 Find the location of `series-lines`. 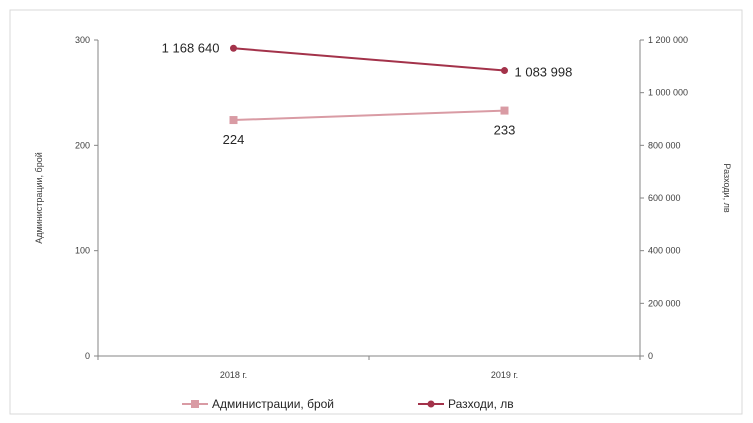

series-lines is located at coordinates (369, 84).